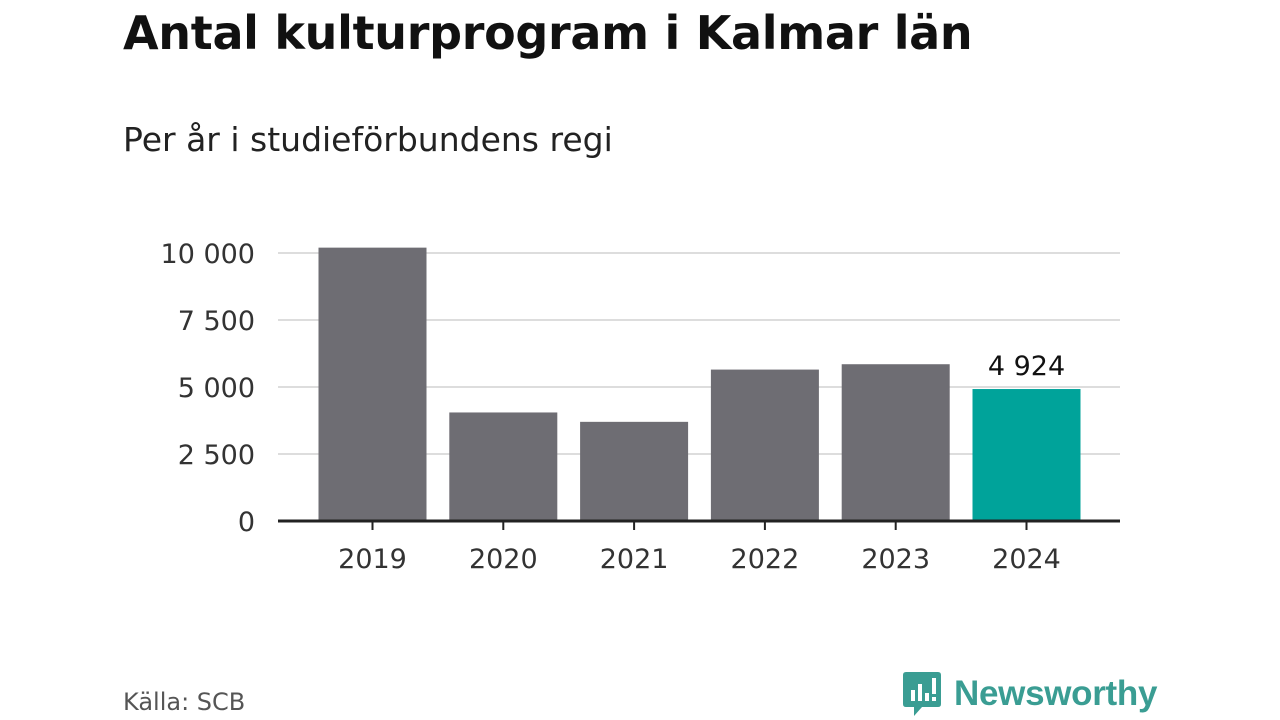  I want to click on x-tick-label: 2021, so click(634, 559).